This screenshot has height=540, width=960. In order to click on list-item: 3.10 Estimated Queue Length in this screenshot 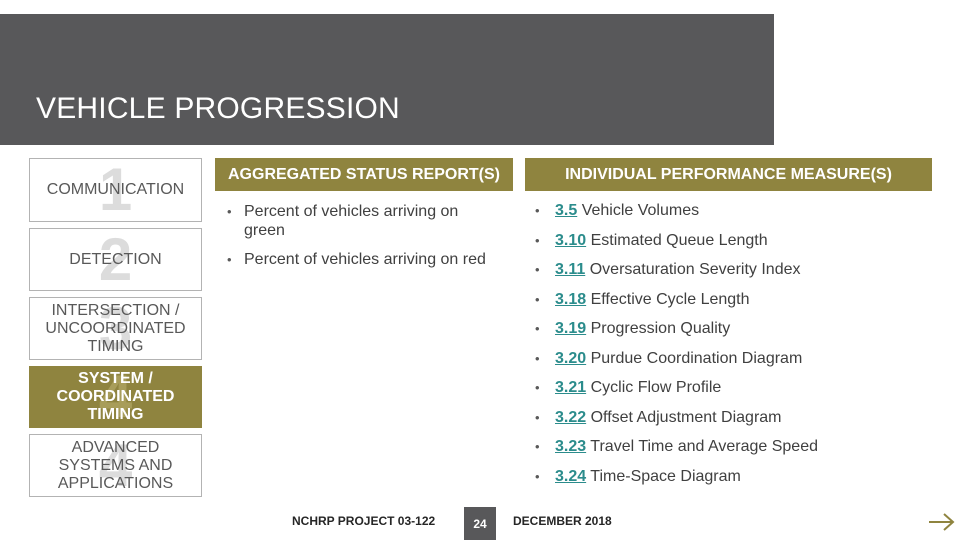, I will do `click(735, 246)`.